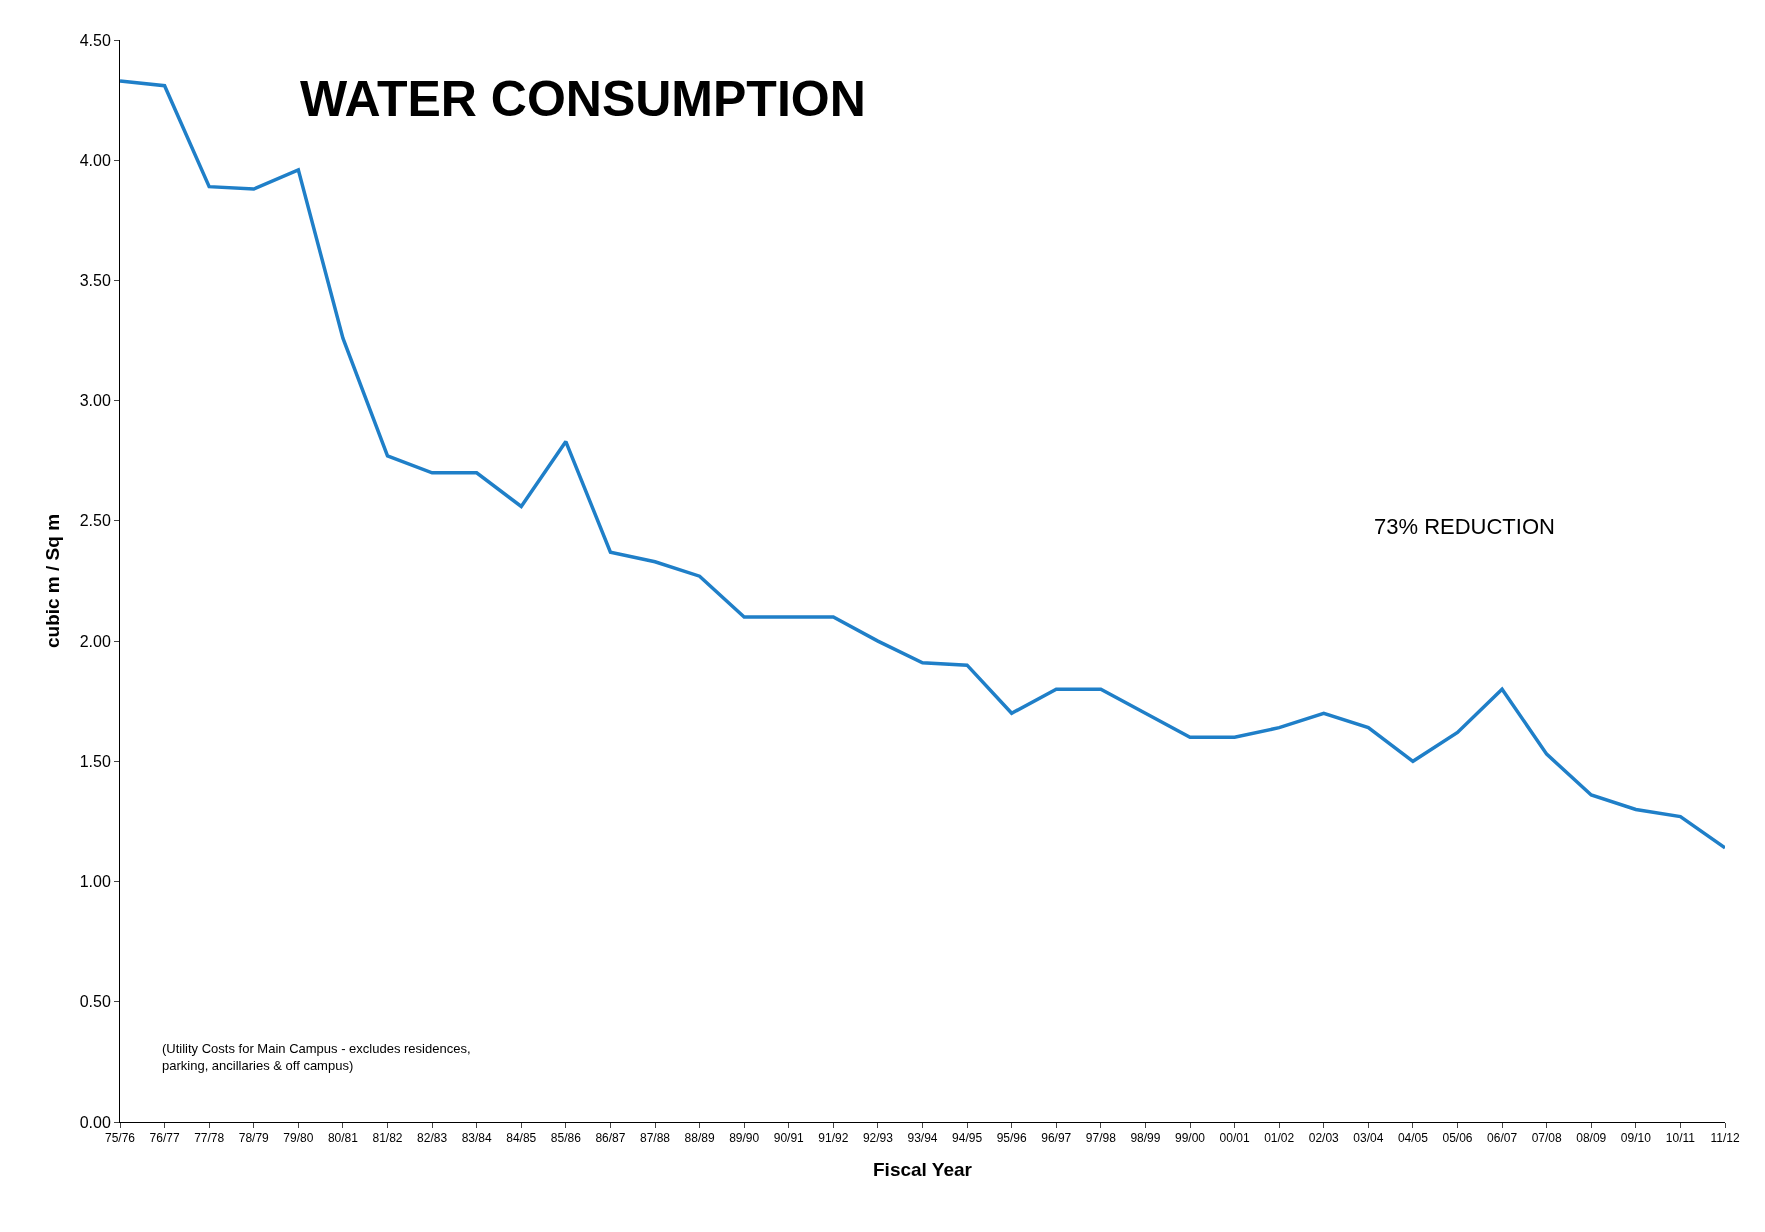 This screenshot has width=1765, height=1232. What do you see at coordinates (1636, 1138) in the screenshot?
I see `x-tick-label: 09/10` at bounding box center [1636, 1138].